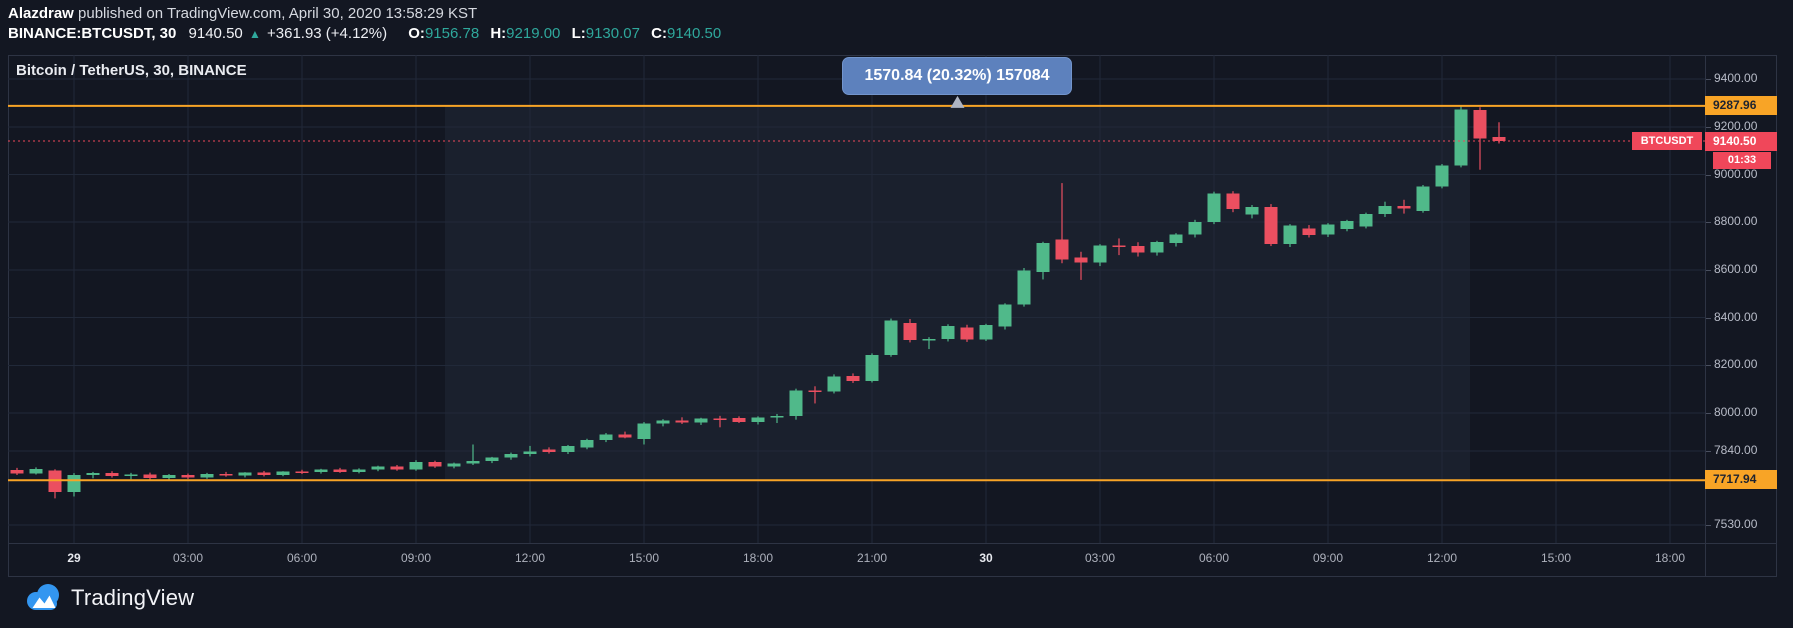  I want to click on price-tick-label: 8000.00, so click(1736, 412).